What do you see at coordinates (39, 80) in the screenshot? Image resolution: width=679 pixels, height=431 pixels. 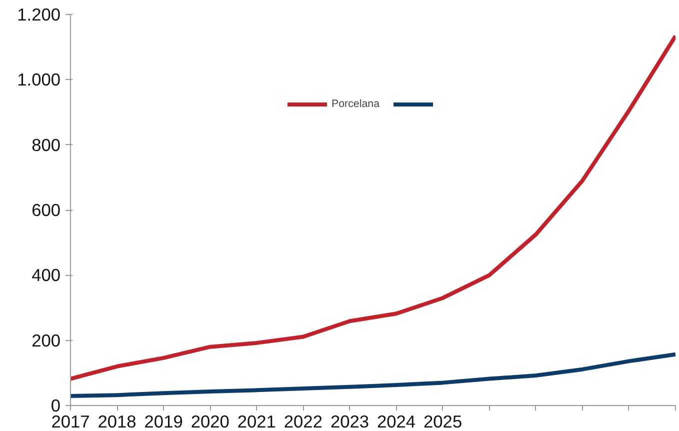 I see `y-tick-label: 1.000` at bounding box center [39, 80].